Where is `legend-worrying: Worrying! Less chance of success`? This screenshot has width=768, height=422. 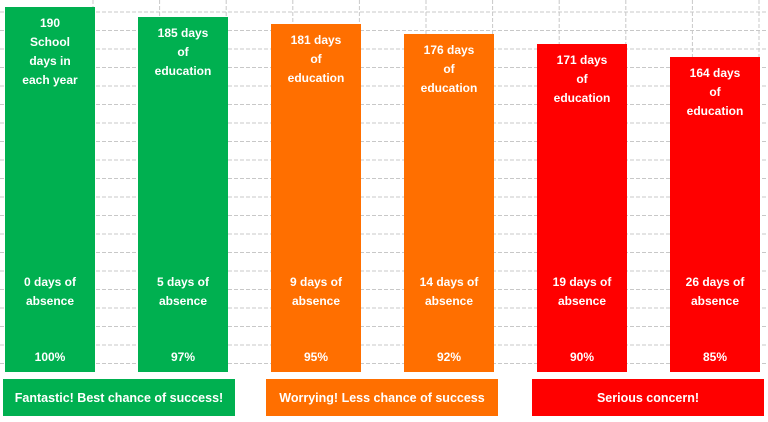
legend-worrying: Worrying! Less chance of success is located at coordinates (382, 397).